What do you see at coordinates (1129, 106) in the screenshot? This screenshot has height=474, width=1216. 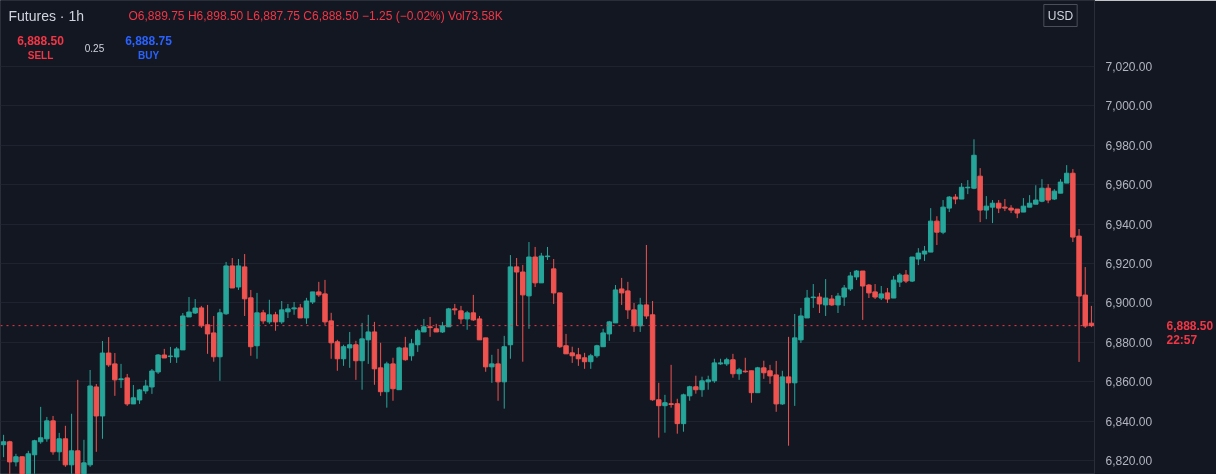 I see `y-tick-label: 7,000.00` at bounding box center [1129, 106].